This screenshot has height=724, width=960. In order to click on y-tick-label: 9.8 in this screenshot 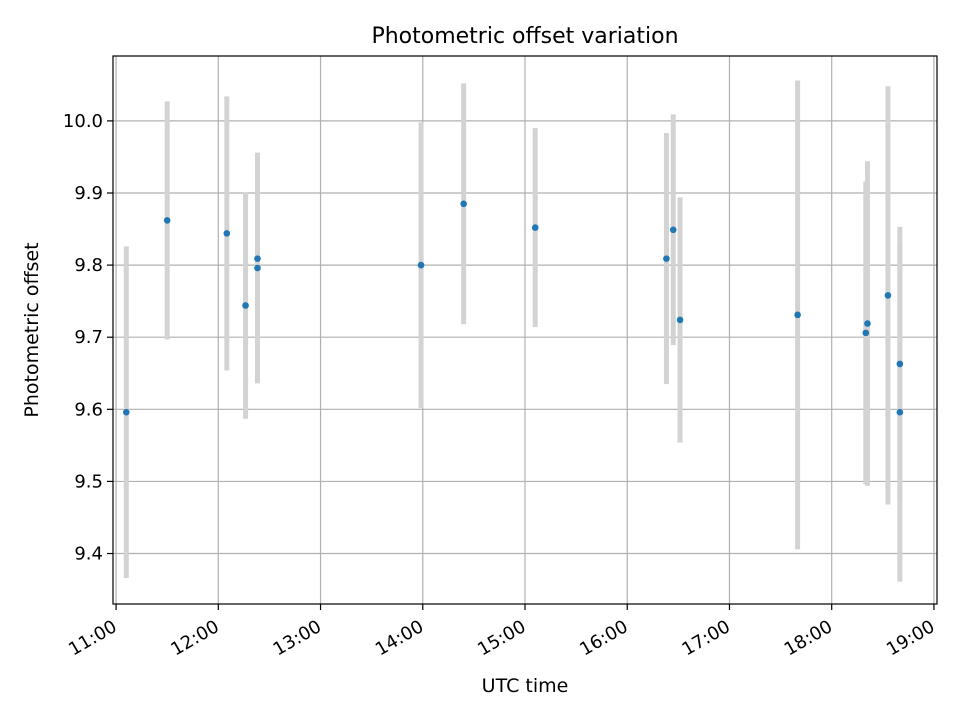, I will do `click(88, 265)`.